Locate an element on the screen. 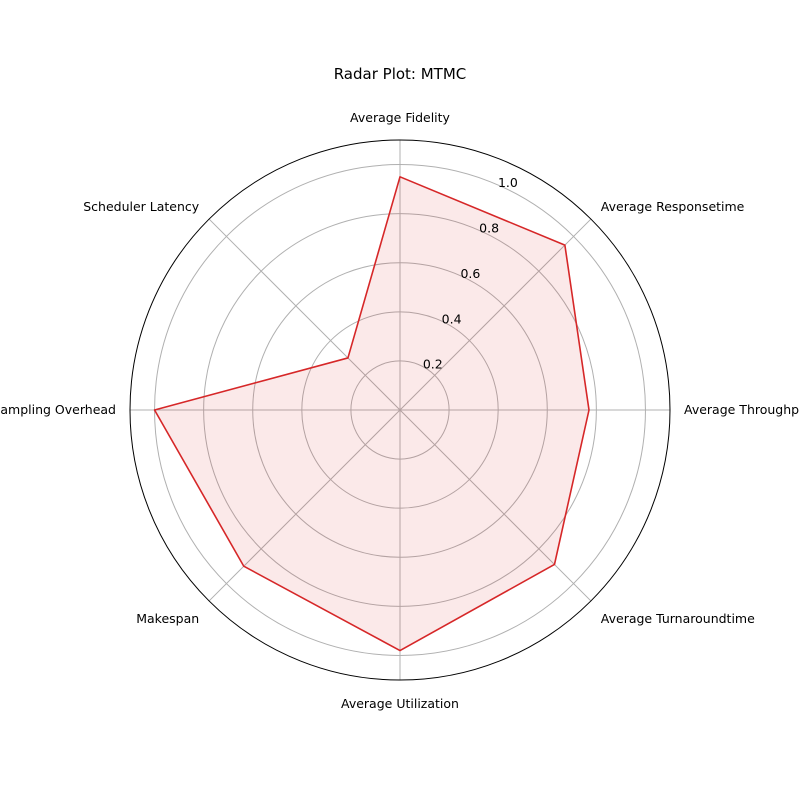  radial-tick-label: 0.2 is located at coordinates (433, 364).